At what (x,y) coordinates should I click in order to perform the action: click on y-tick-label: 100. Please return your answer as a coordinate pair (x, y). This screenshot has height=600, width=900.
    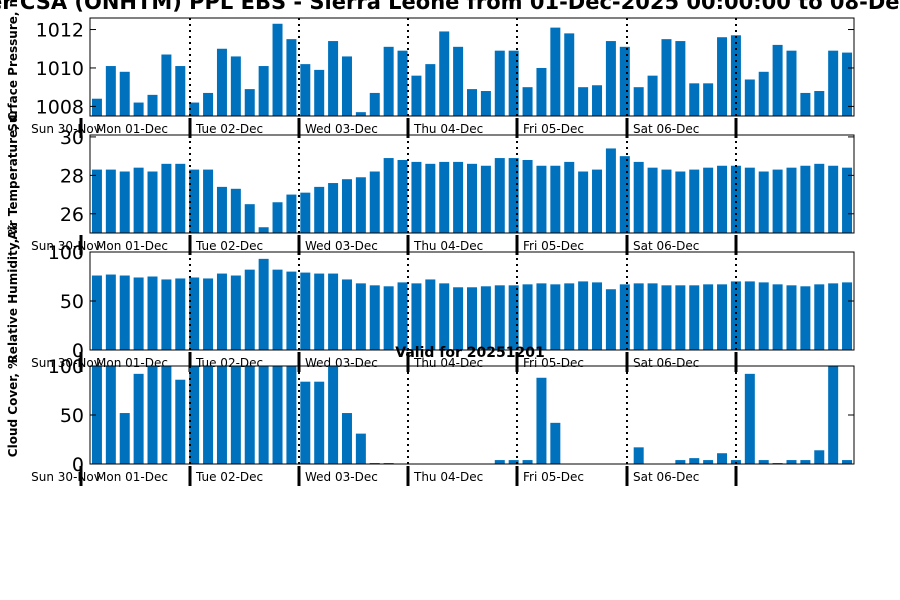
    Looking at the image, I should click on (66, 253).